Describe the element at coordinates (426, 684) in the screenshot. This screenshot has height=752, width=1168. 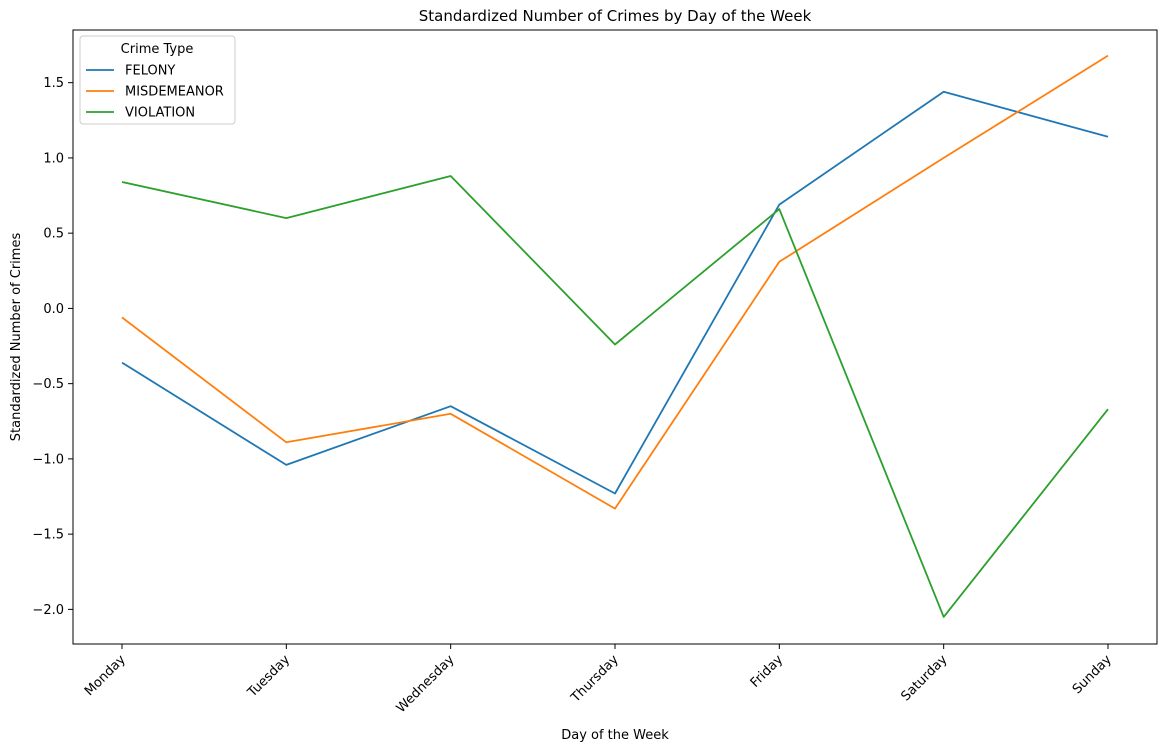
I see `x-tick-label: Wednesday` at that location.